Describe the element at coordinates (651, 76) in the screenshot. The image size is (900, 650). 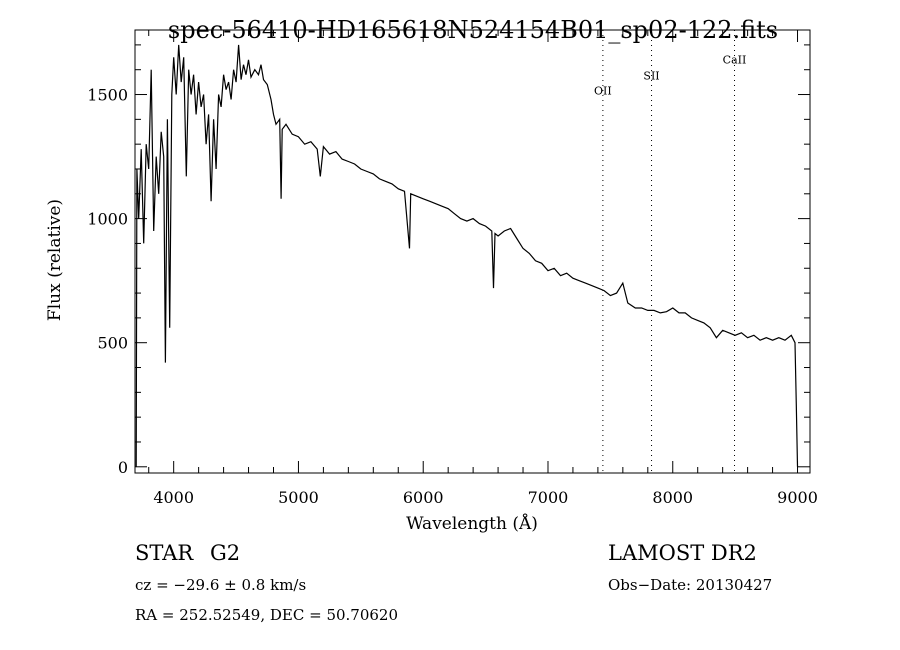
I see `line-marker-label: SII` at that location.